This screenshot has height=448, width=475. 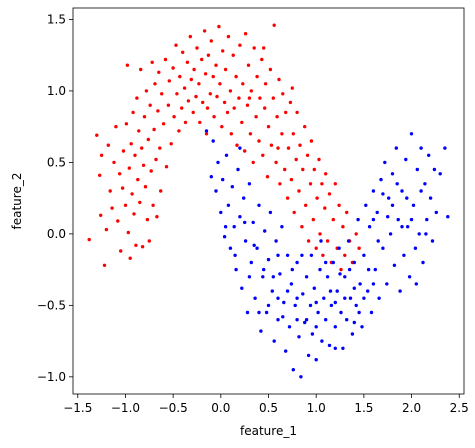 I want to click on y-tick-label: 0.5, so click(x=56, y=162).